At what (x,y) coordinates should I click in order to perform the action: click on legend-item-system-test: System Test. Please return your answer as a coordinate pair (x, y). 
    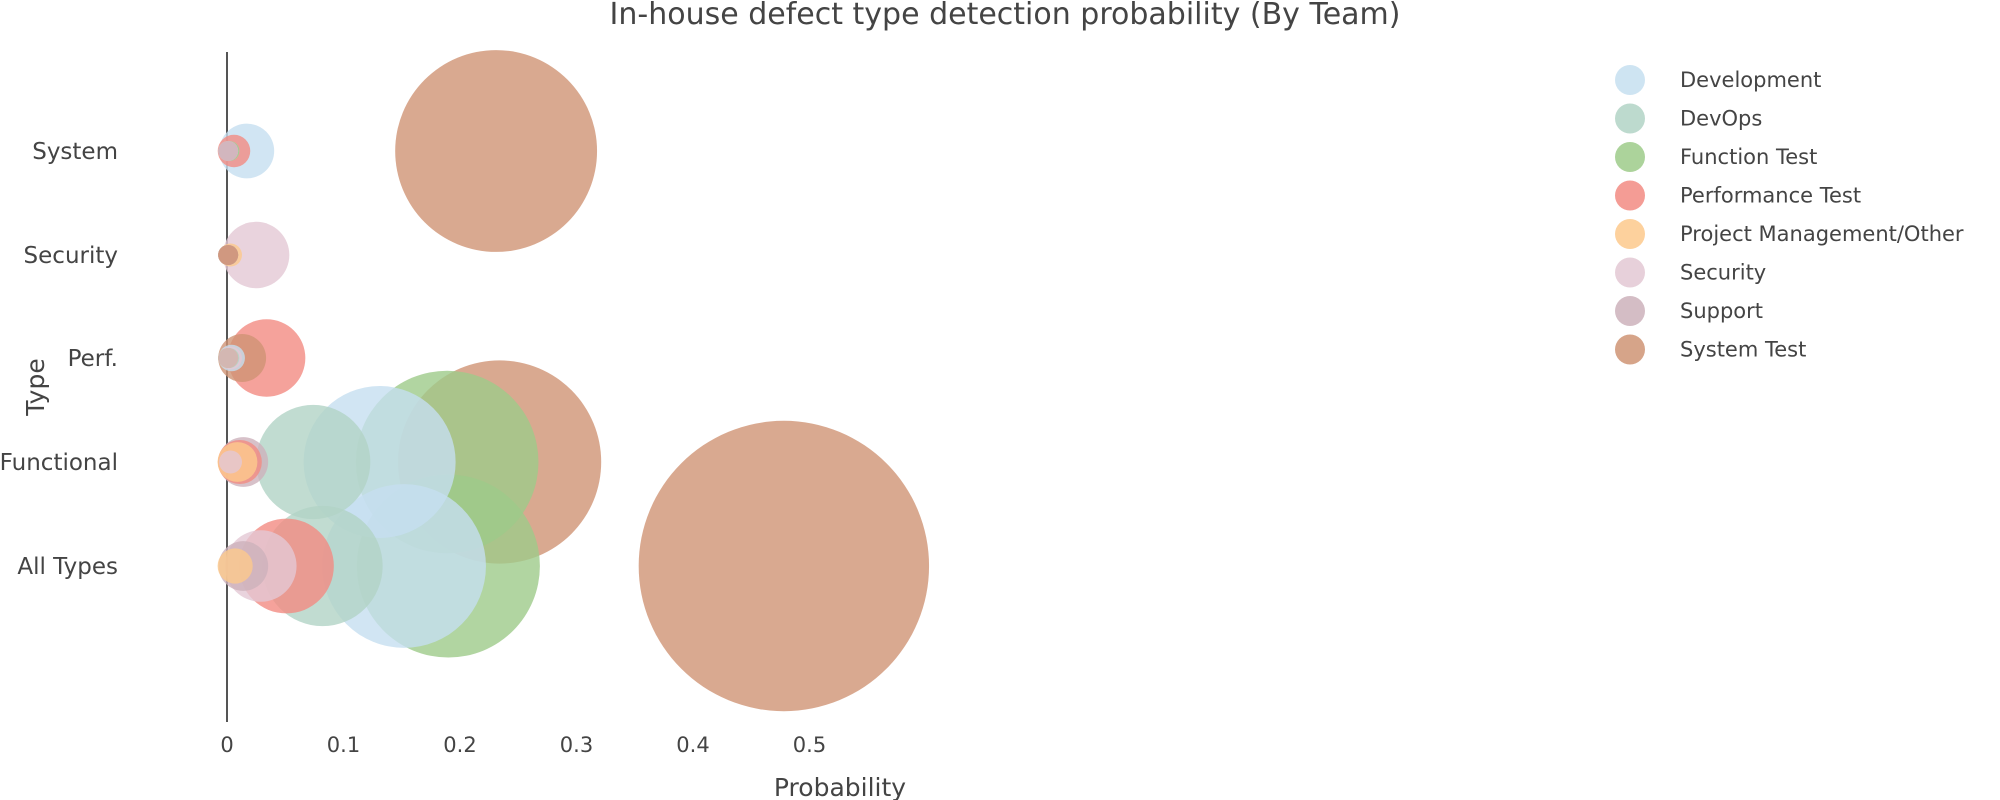
    Looking at the image, I should click on (1710, 349).